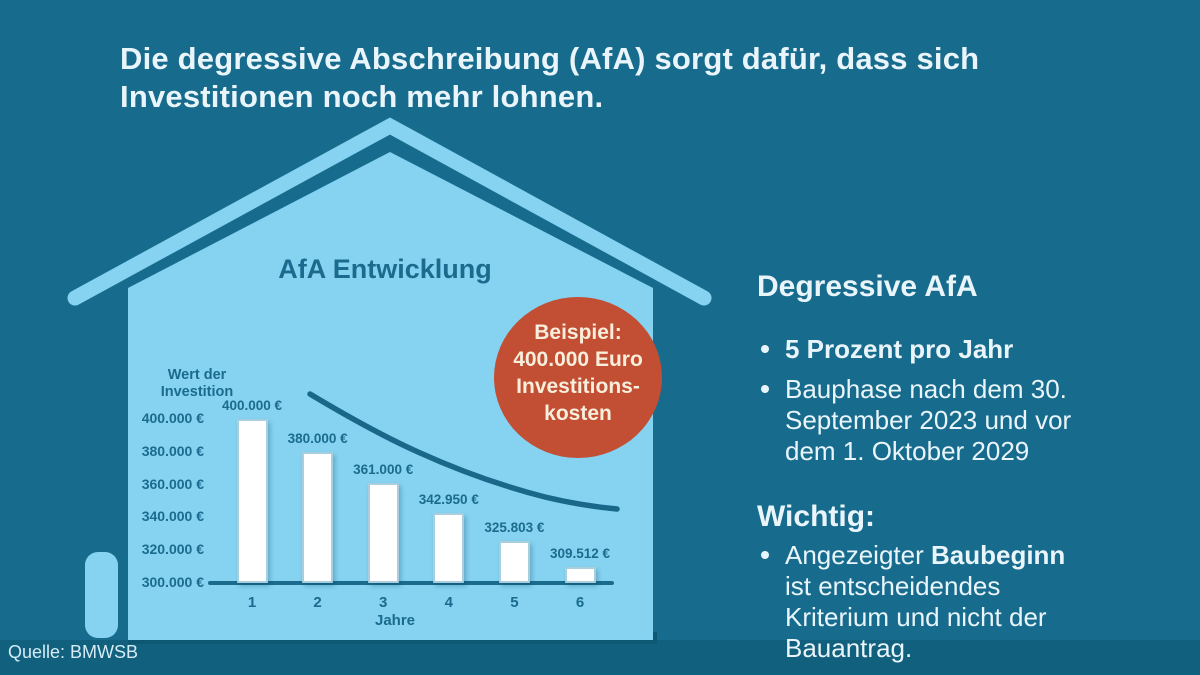 The height and width of the screenshot is (675, 1200). Describe the element at coordinates (578, 359) in the screenshot. I see `badge-line: 400.000 Euro` at that location.